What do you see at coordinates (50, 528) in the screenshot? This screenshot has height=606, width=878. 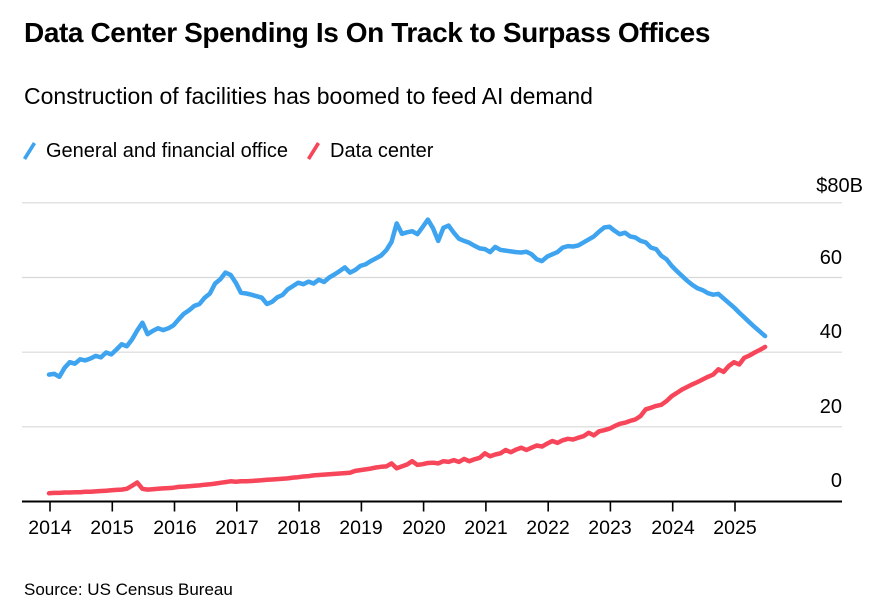 I see `x-axis-label-2014: 2014` at bounding box center [50, 528].